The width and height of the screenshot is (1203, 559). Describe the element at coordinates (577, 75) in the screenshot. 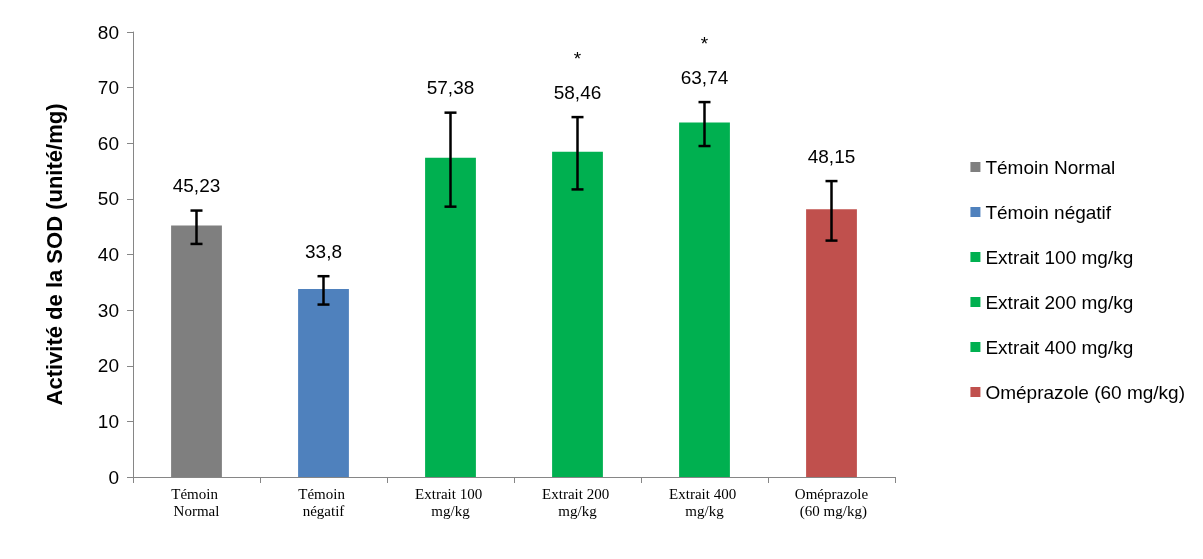

I see `data-label: * 58,46` at that location.